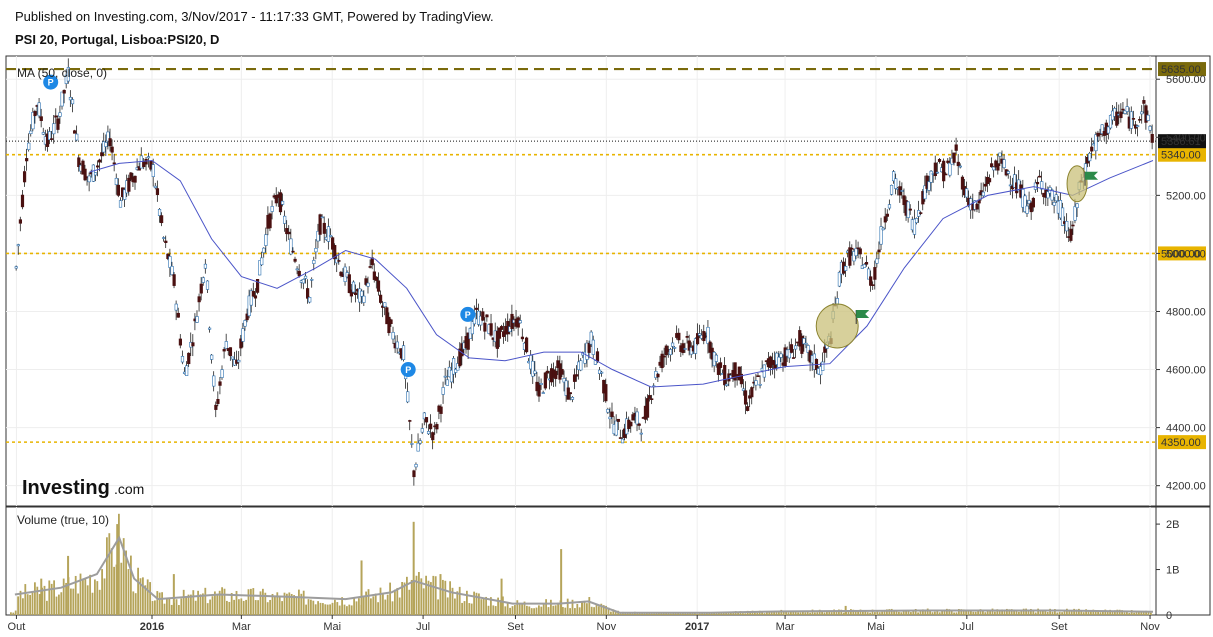 The image size is (1213, 637). Describe the element at coordinates (1186, 254) in the screenshot. I see `y-tick-label: 5000.00` at that location.